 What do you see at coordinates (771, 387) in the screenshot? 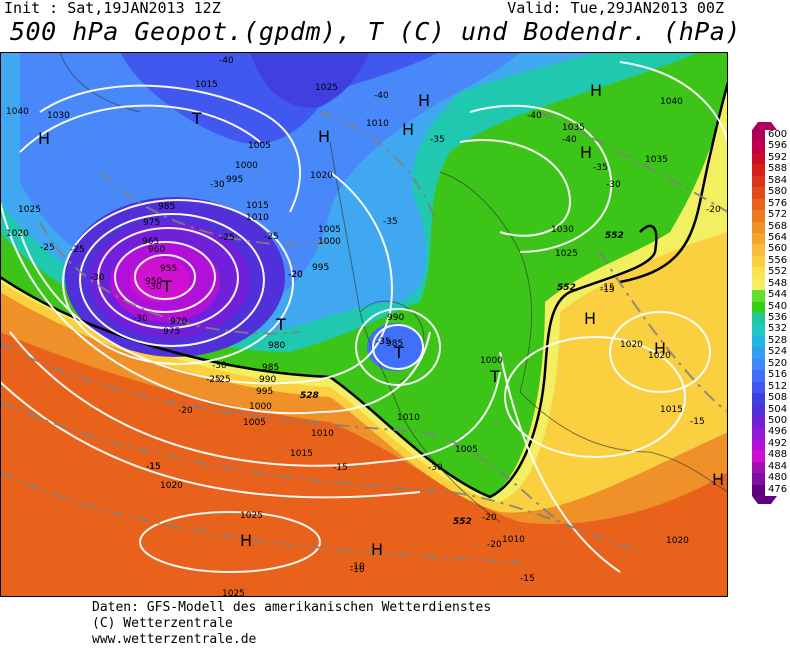
I see `legend-row: 512` at bounding box center [771, 387].